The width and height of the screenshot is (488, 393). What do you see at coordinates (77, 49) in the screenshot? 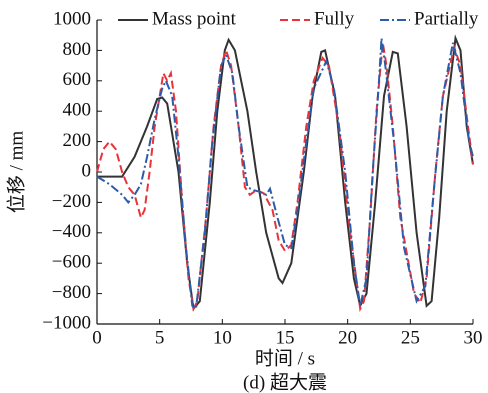
I see `y-tick-label: 800` at bounding box center [77, 49].